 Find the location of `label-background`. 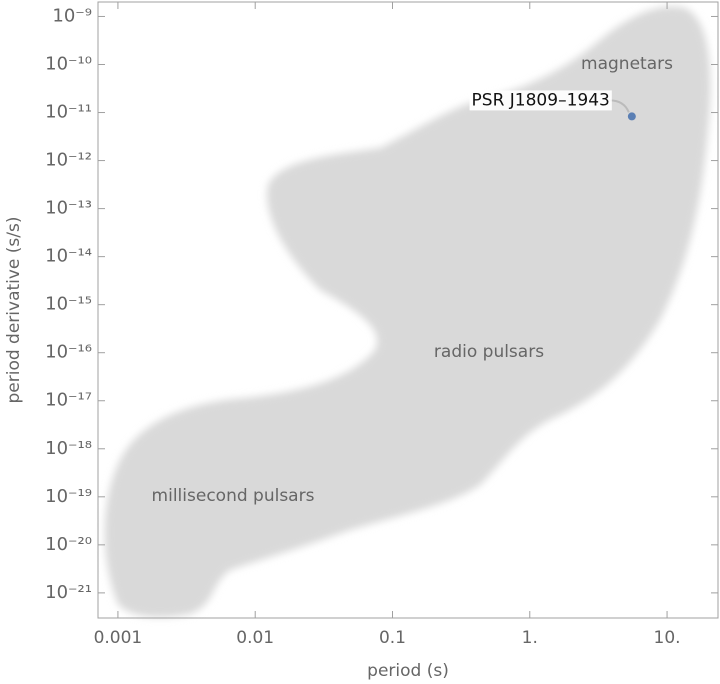

label-background is located at coordinates (540, 100).